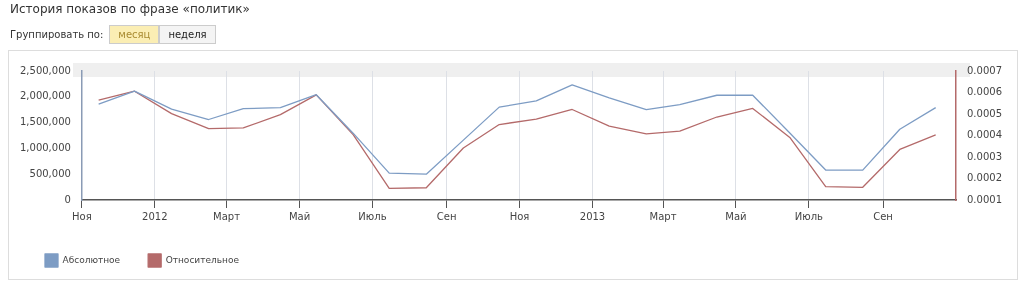 This screenshot has width=1024, height=286. What do you see at coordinates (45, 147) in the screenshot?
I see `y-tick-label: 1,000,000` at bounding box center [45, 147].